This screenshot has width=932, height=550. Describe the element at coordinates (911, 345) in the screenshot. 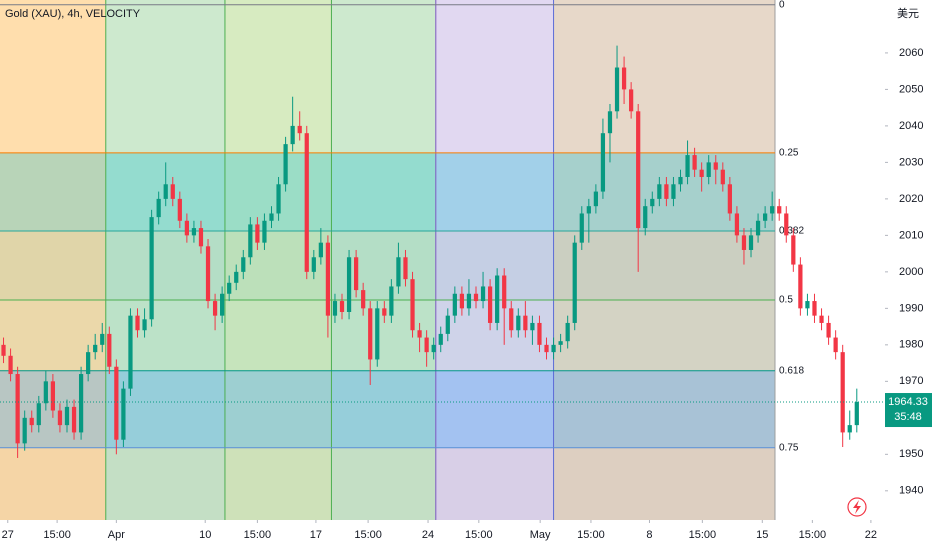

I see `y-tick-label: 1980` at that location.